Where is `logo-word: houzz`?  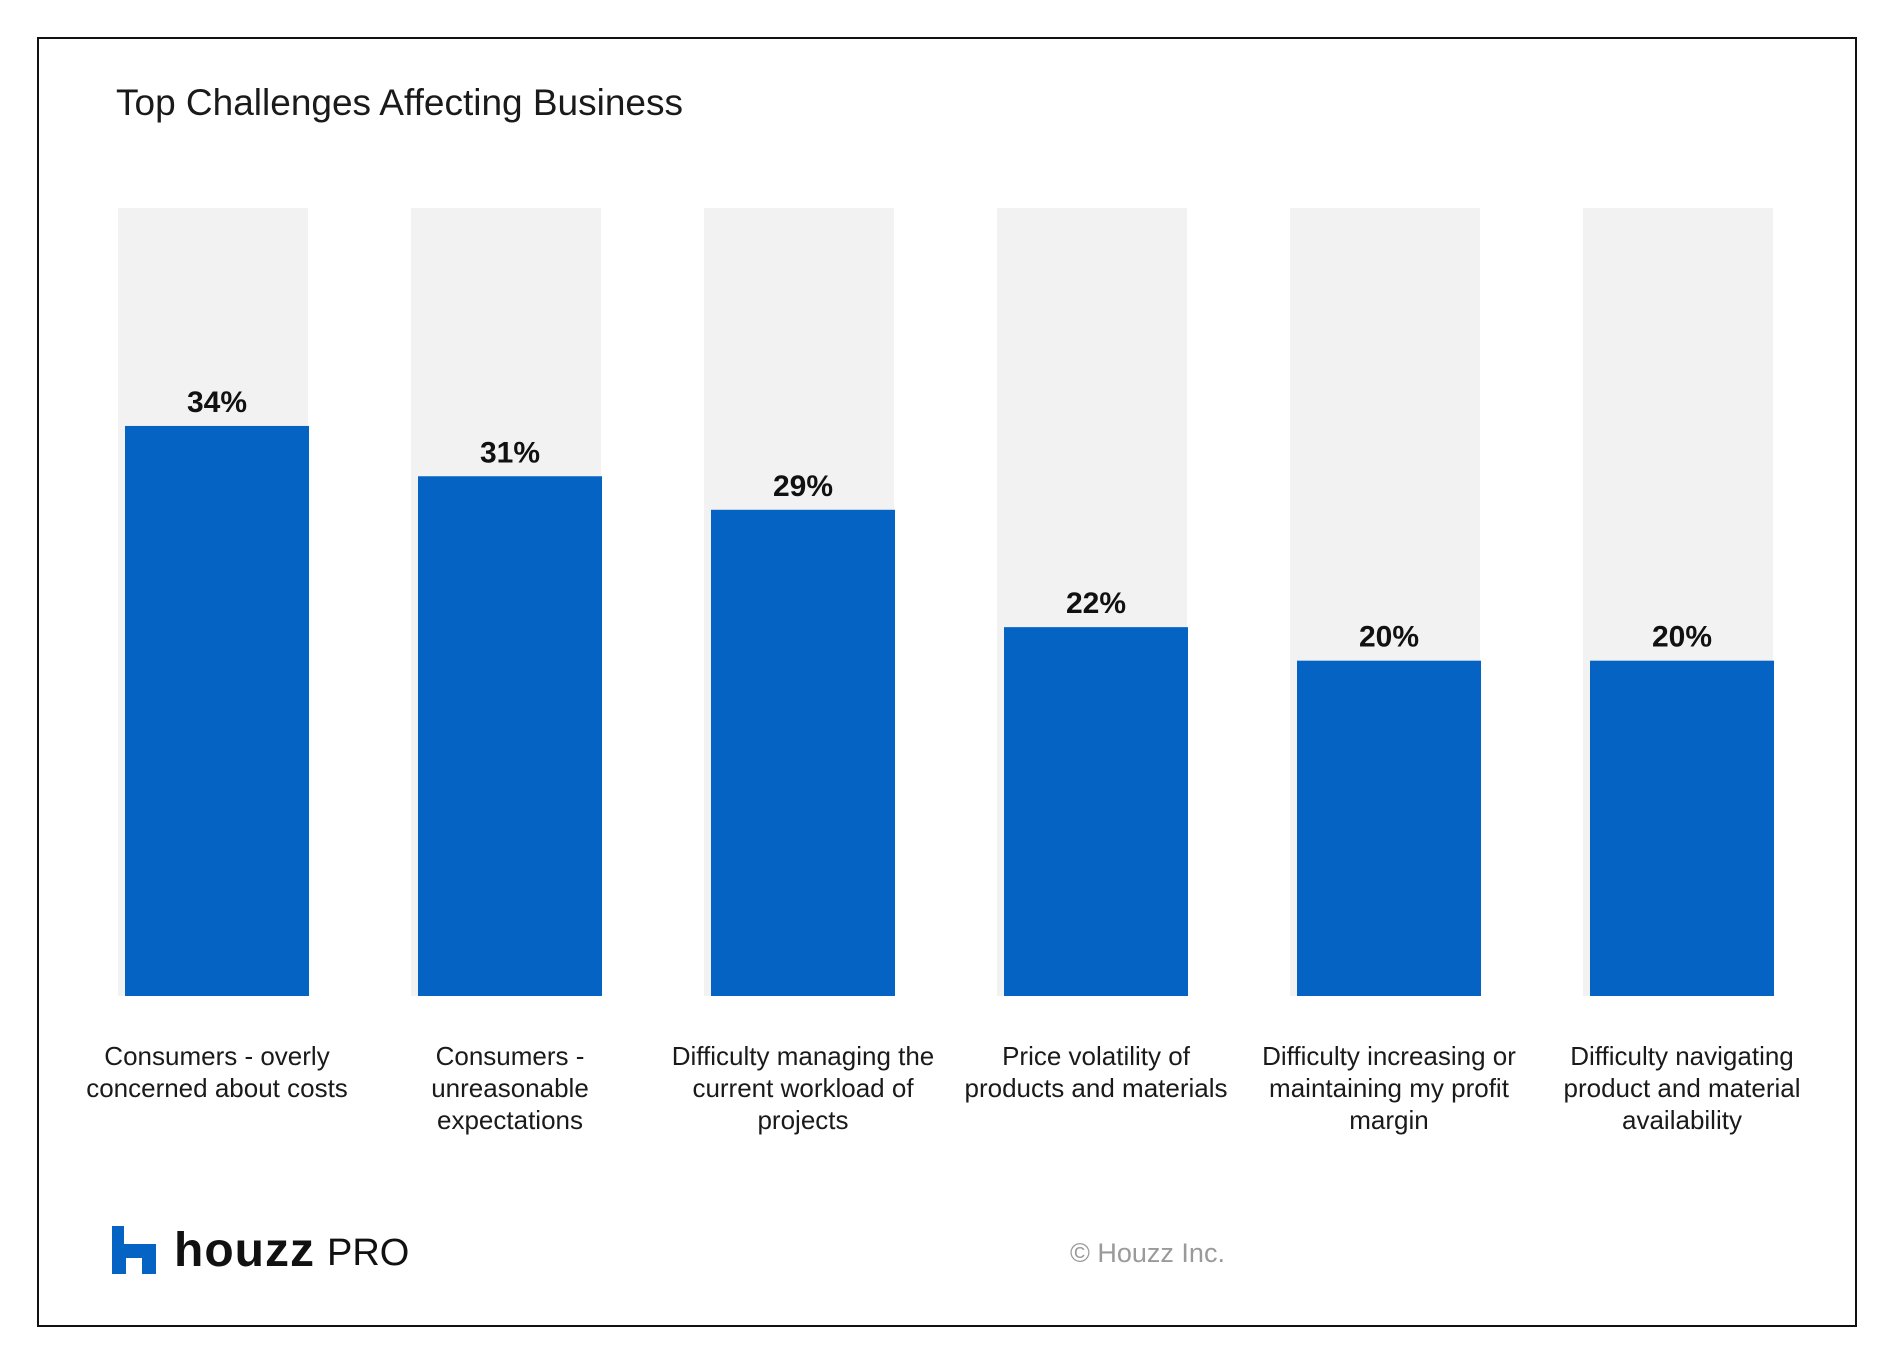
logo-word: houzz is located at coordinates (244, 1250).